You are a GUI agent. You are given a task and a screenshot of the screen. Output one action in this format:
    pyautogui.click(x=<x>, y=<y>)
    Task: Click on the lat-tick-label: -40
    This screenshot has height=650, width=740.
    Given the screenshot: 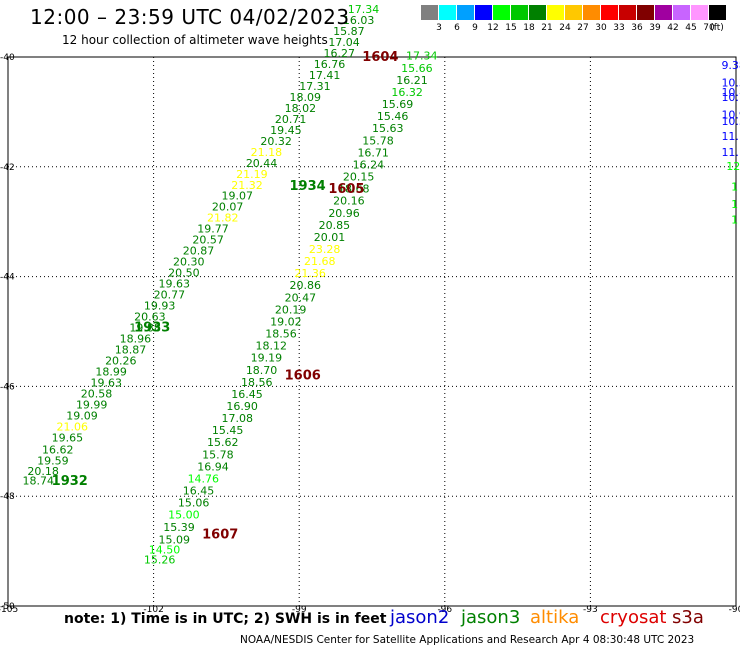 What is the action you would take?
    pyautogui.click(x=7, y=58)
    